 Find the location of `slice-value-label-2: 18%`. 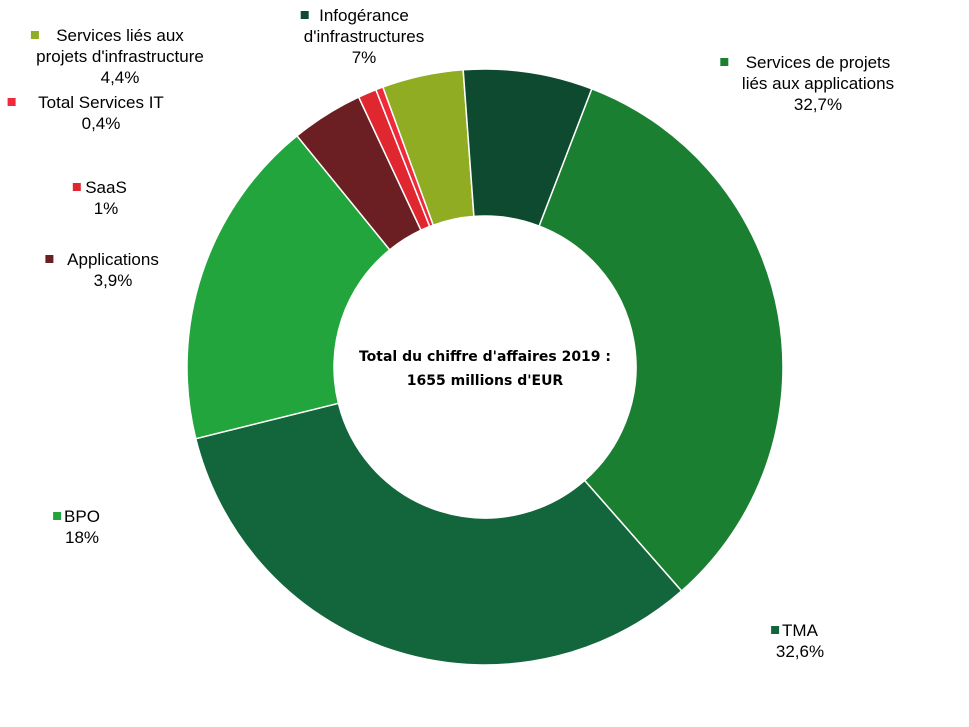

slice-value-label-2: 18% is located at coordinates (82, 537).